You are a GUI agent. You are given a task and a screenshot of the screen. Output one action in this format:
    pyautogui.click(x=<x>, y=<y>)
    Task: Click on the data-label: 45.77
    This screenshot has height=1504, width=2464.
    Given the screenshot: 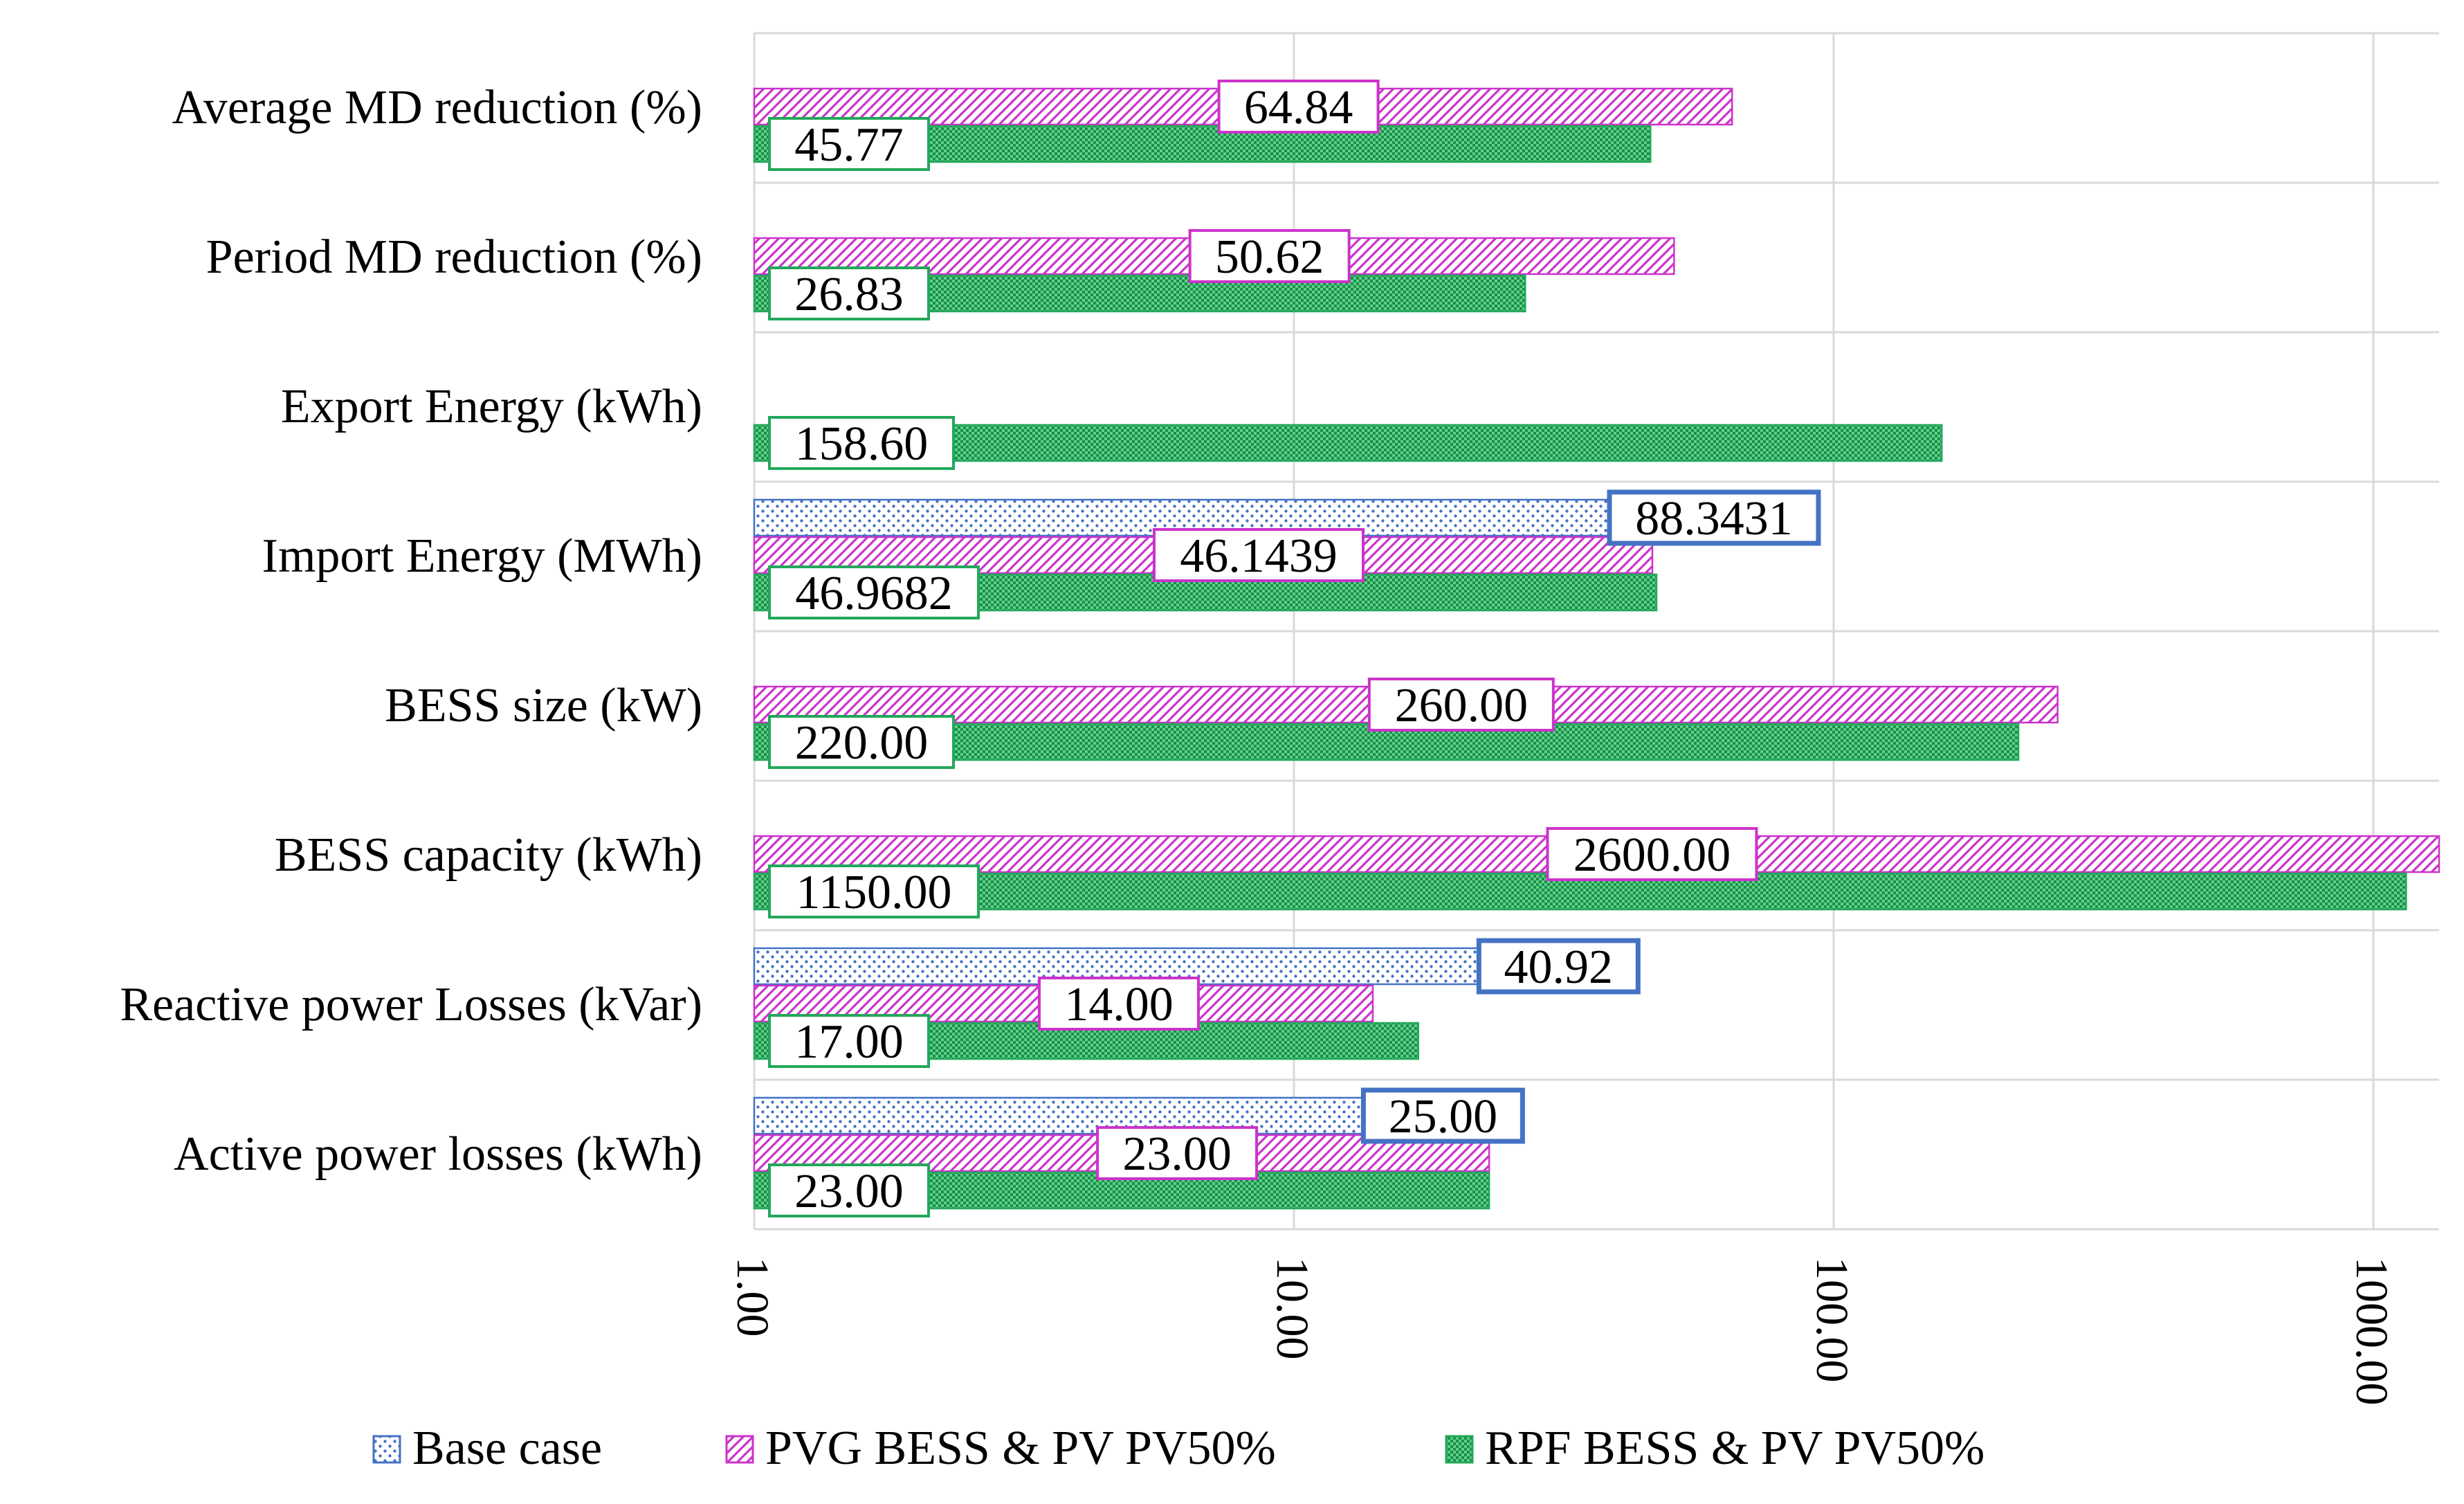 What is the action you would take?
    pyautogui.click(x=849, y=145)
    